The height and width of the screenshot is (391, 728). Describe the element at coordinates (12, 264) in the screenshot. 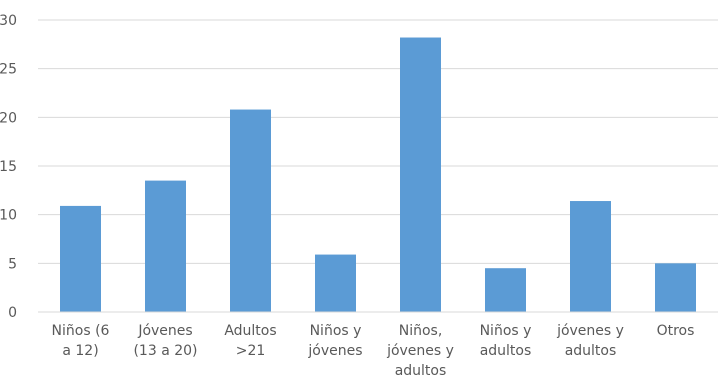

I see `y-tick-label: 5` at that location.